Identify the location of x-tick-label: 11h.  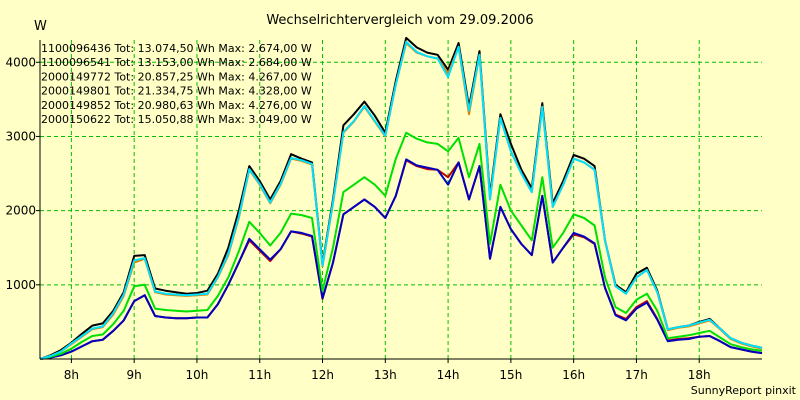
(259, 375).